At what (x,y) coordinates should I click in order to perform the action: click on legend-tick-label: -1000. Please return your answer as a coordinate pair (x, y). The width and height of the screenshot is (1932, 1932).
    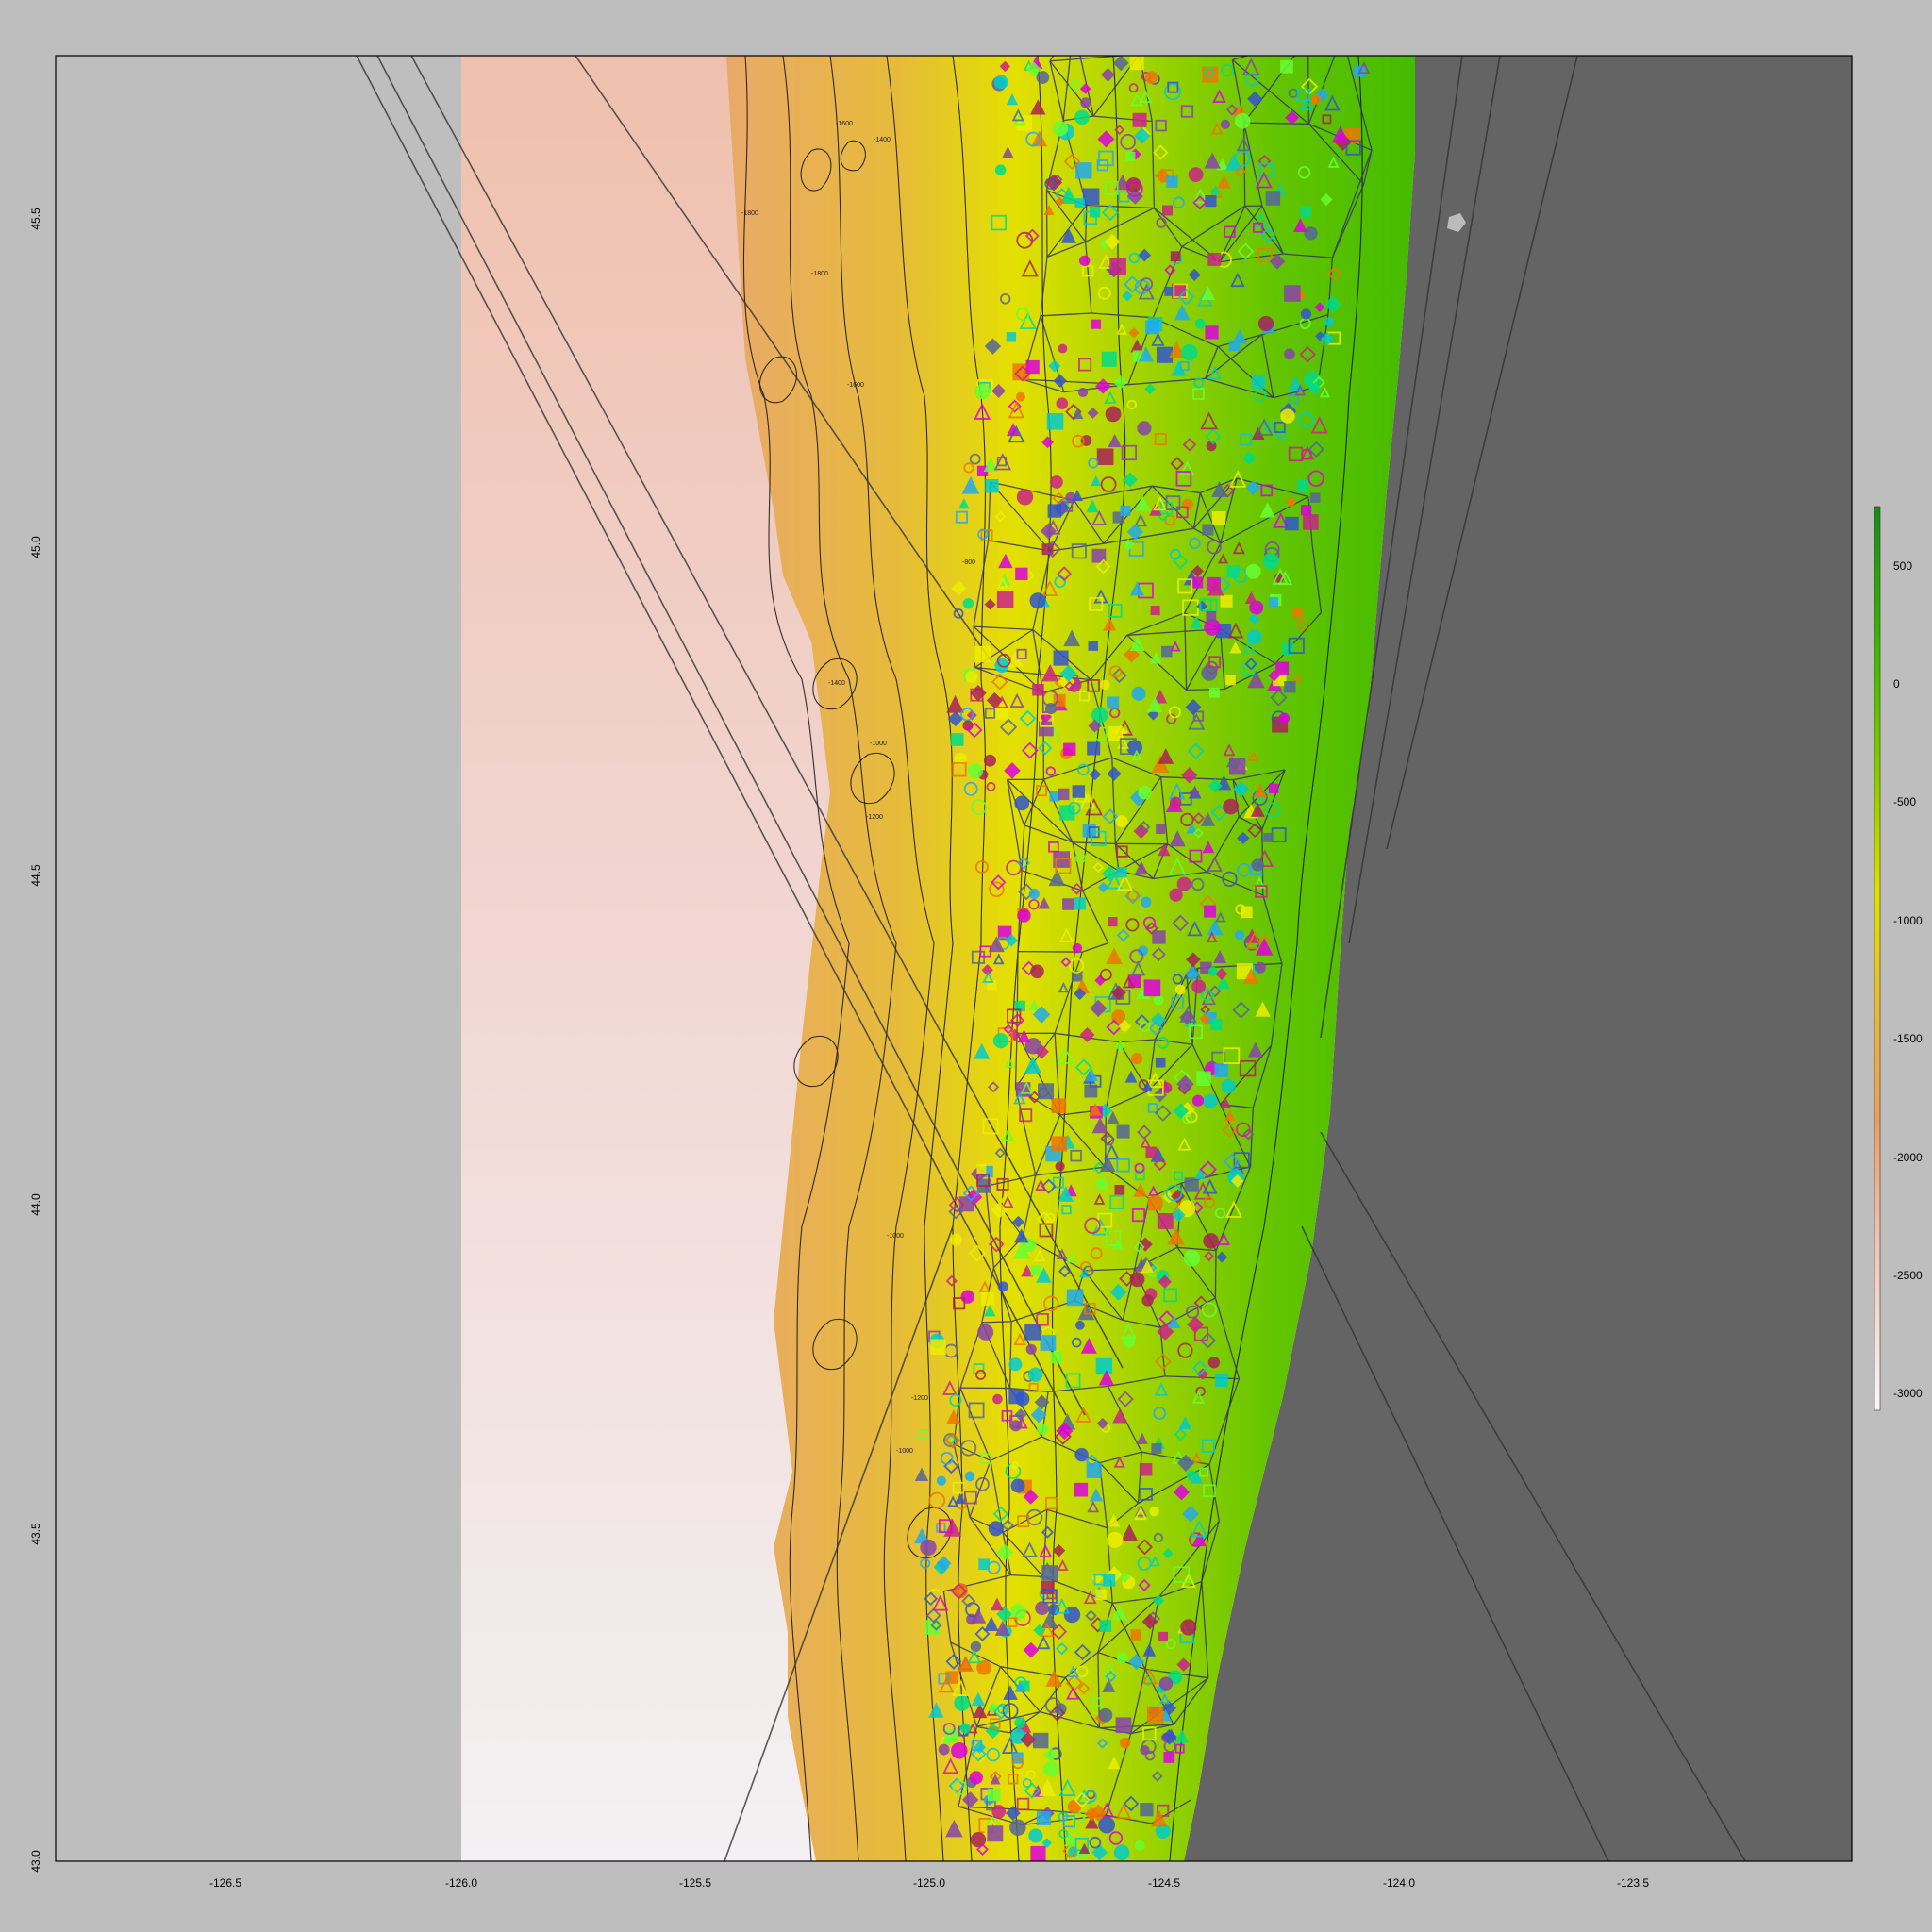
    Looking at the image, I should click on (1908, 921).